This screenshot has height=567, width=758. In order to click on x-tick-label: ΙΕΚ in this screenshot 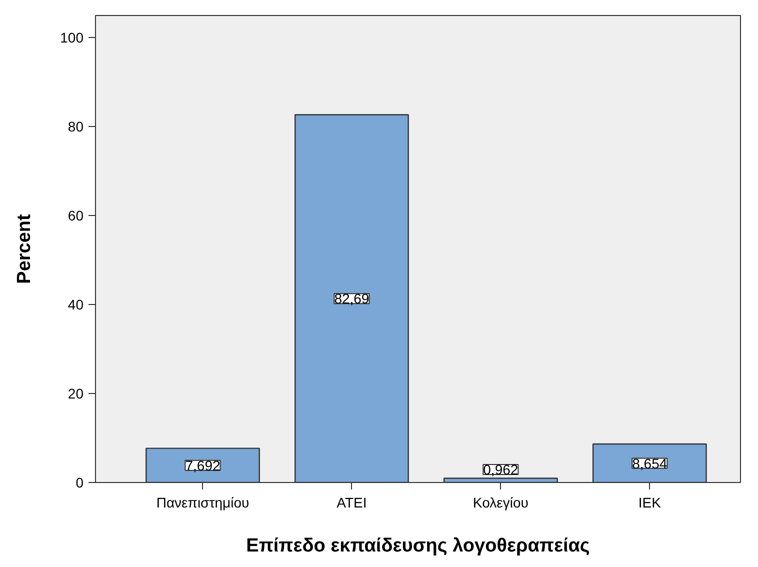, I will do `click(650, 502)`.